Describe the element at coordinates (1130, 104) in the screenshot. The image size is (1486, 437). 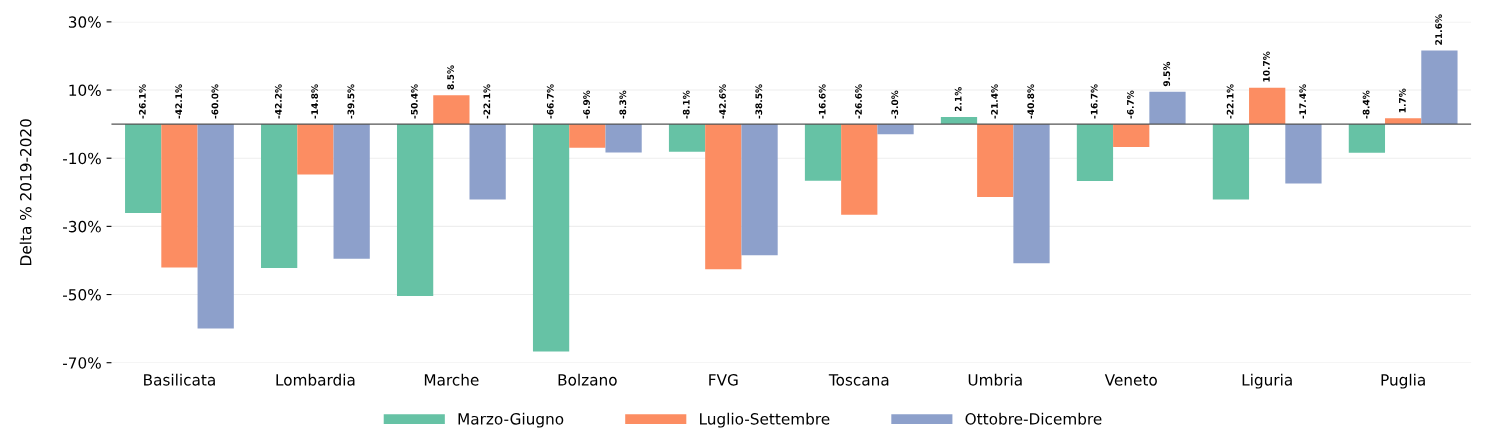
I see `data-label: -6.7%` at that location.